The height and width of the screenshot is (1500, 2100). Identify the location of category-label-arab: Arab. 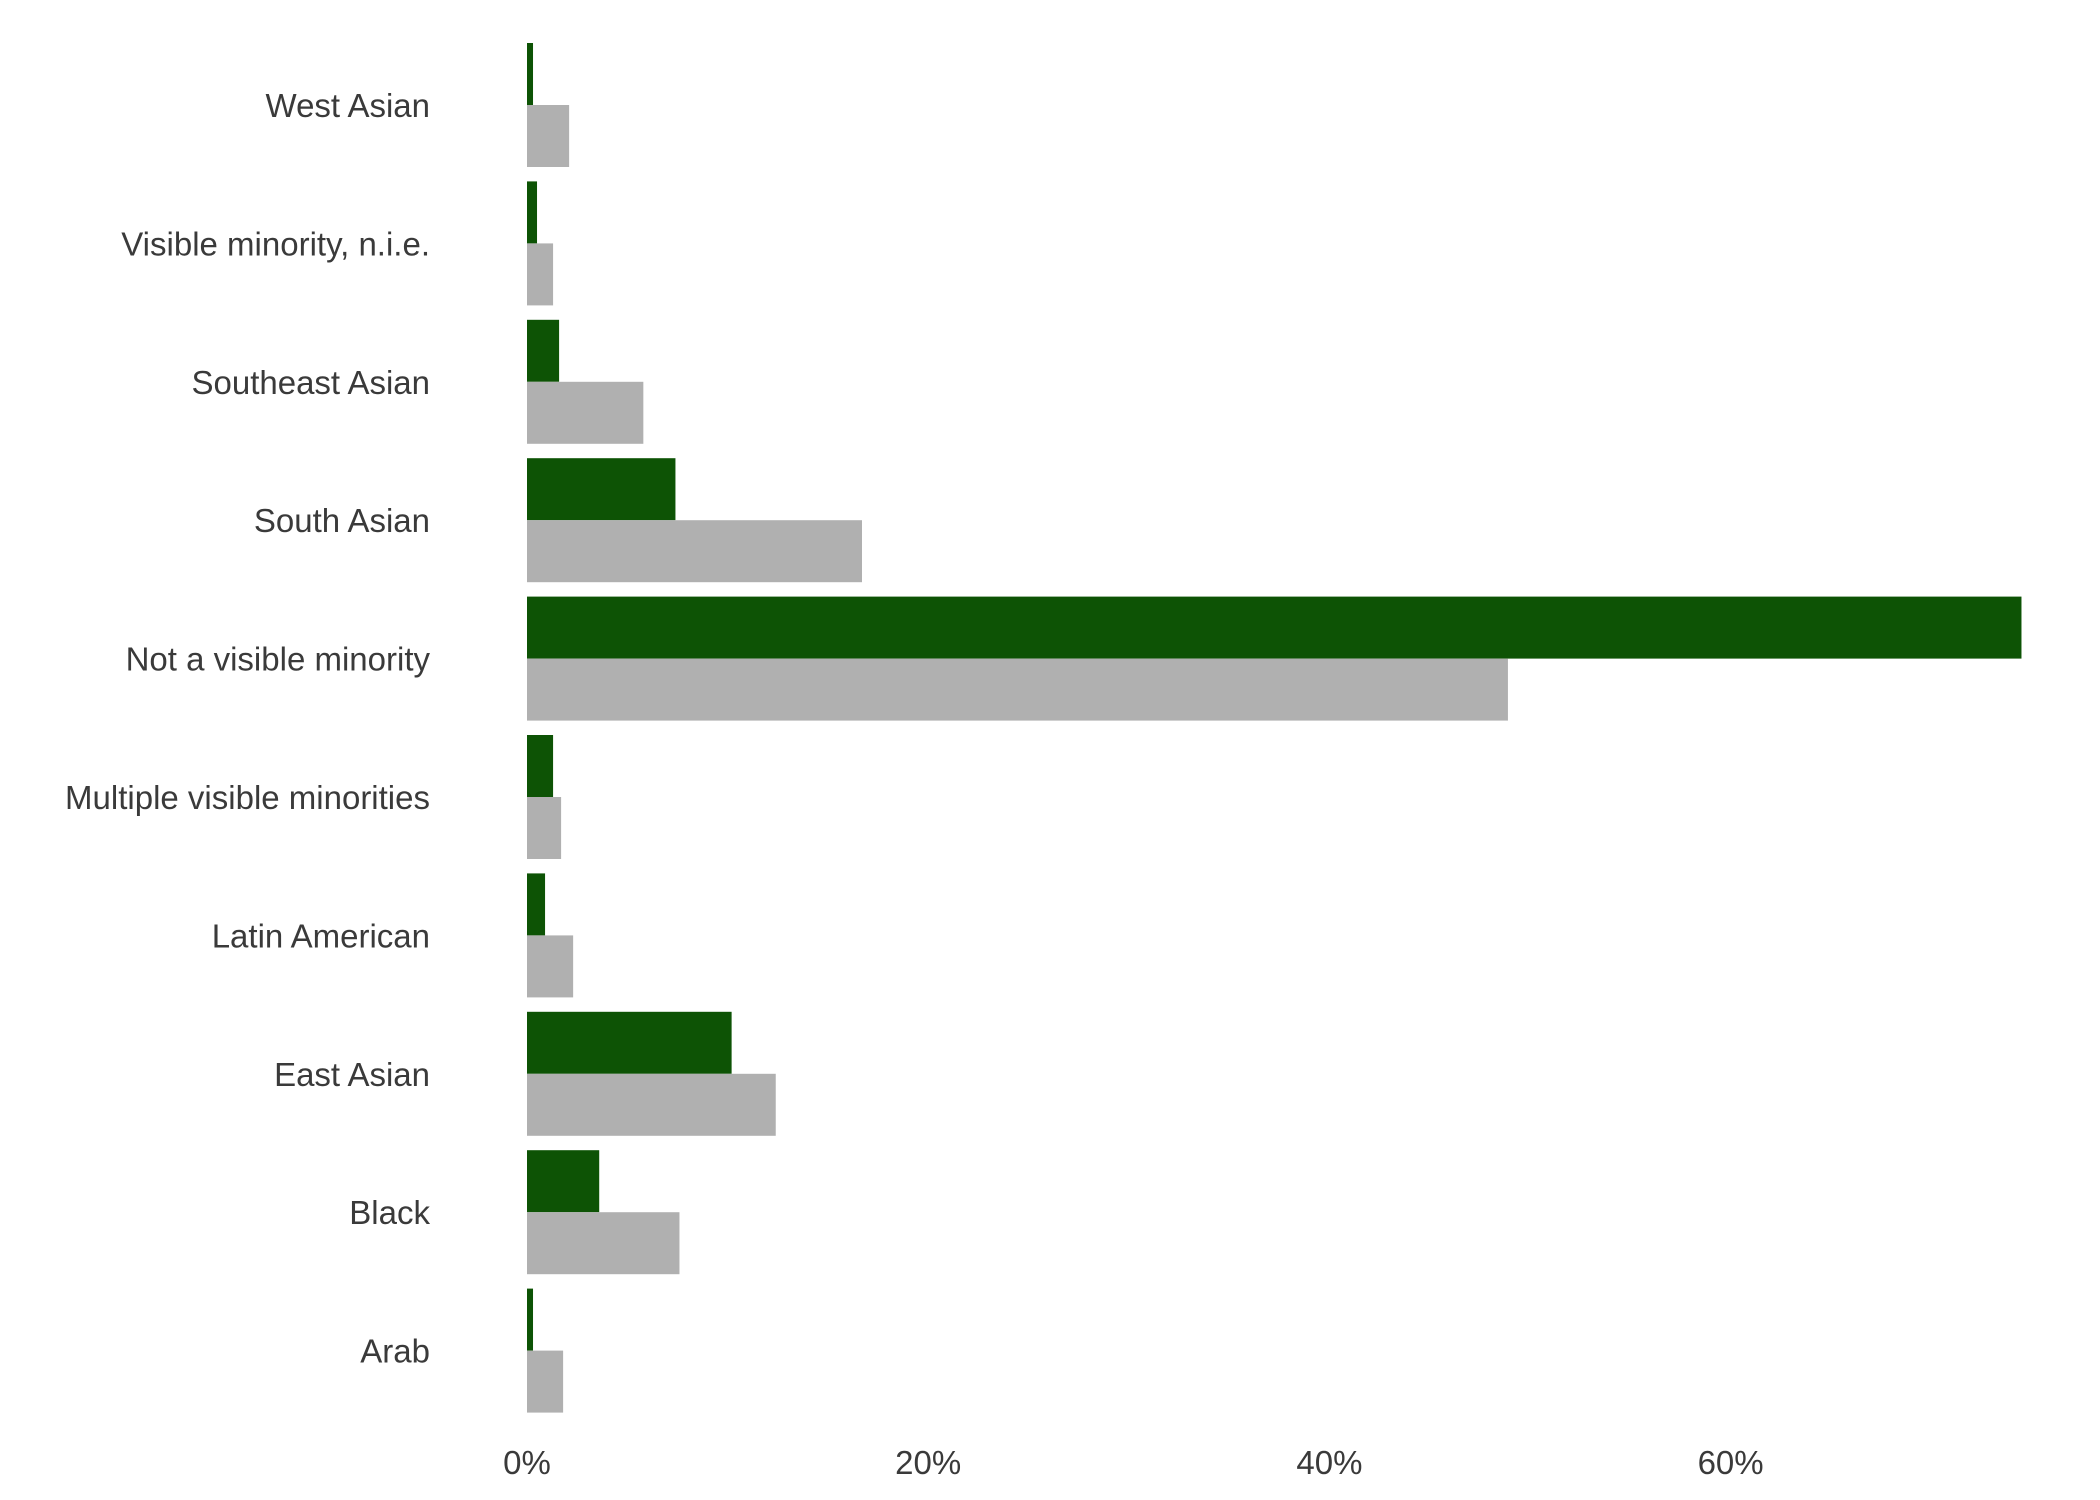
(395, 1351).